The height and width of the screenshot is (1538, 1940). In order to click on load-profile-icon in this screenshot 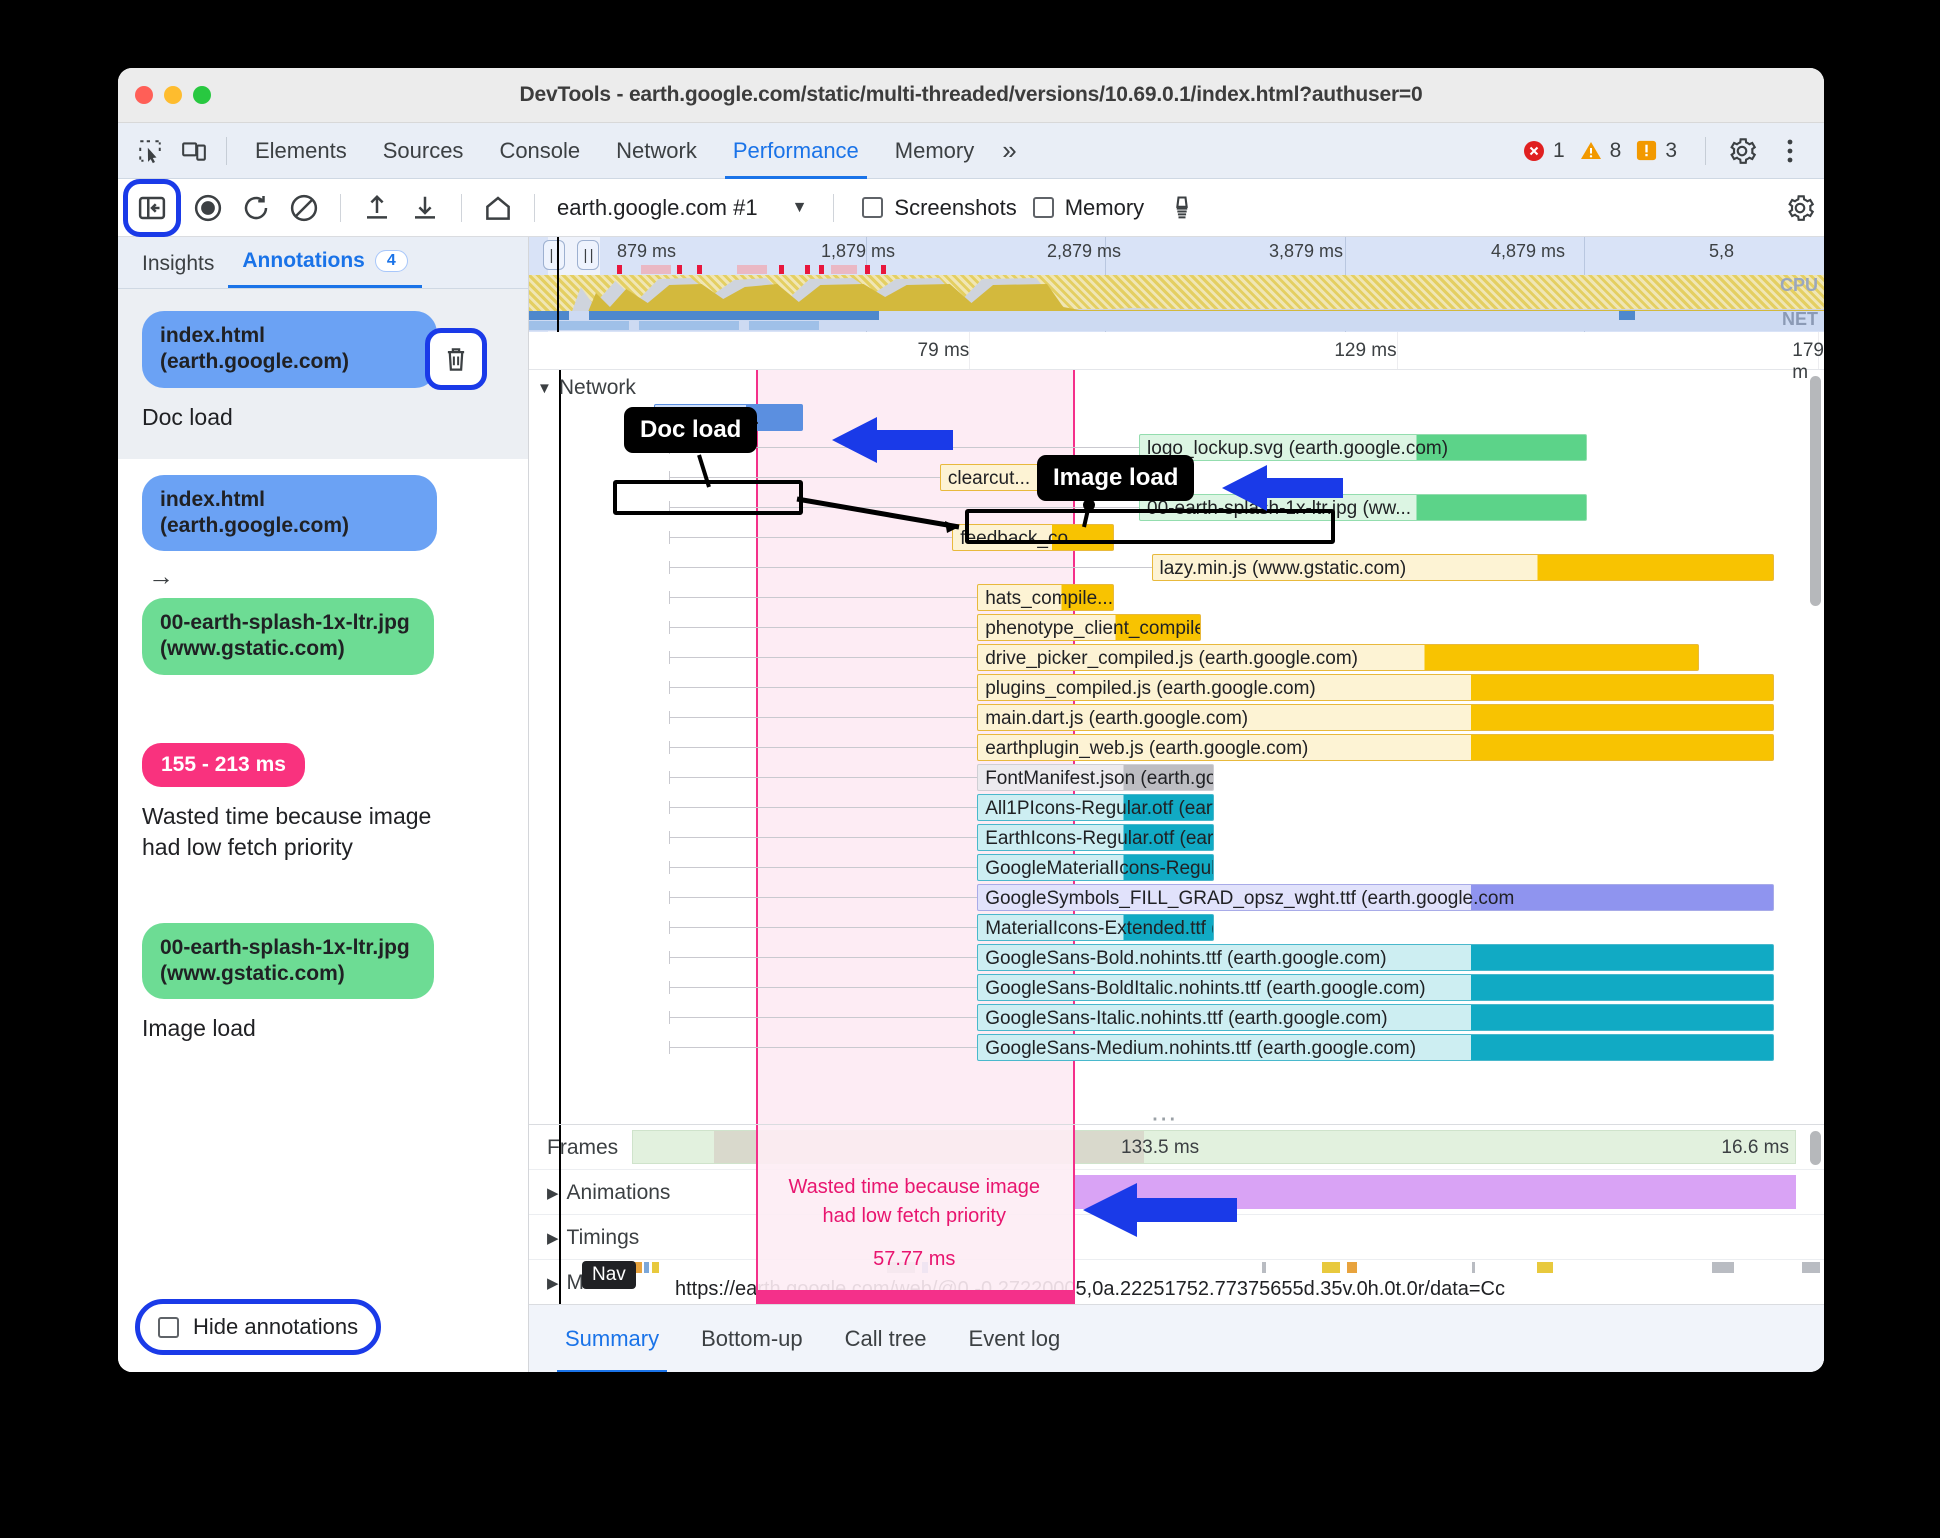, I will do `click(377, 208)`.